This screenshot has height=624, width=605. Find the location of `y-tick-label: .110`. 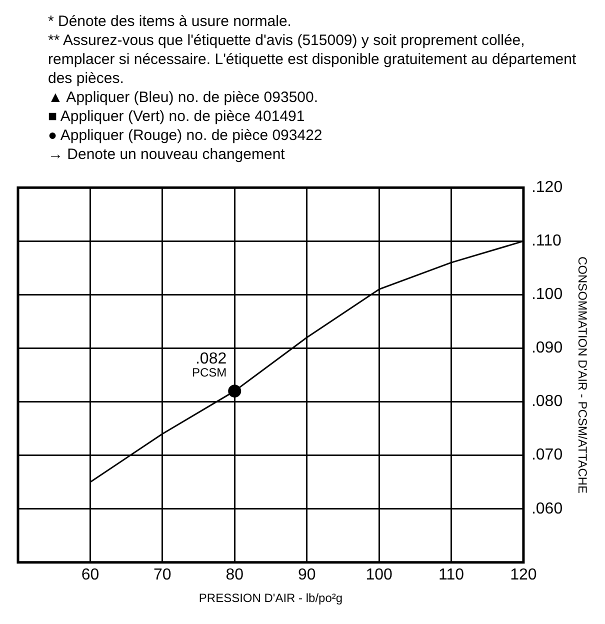

y-tick-label: .110 is located at coordinates (546, 241).